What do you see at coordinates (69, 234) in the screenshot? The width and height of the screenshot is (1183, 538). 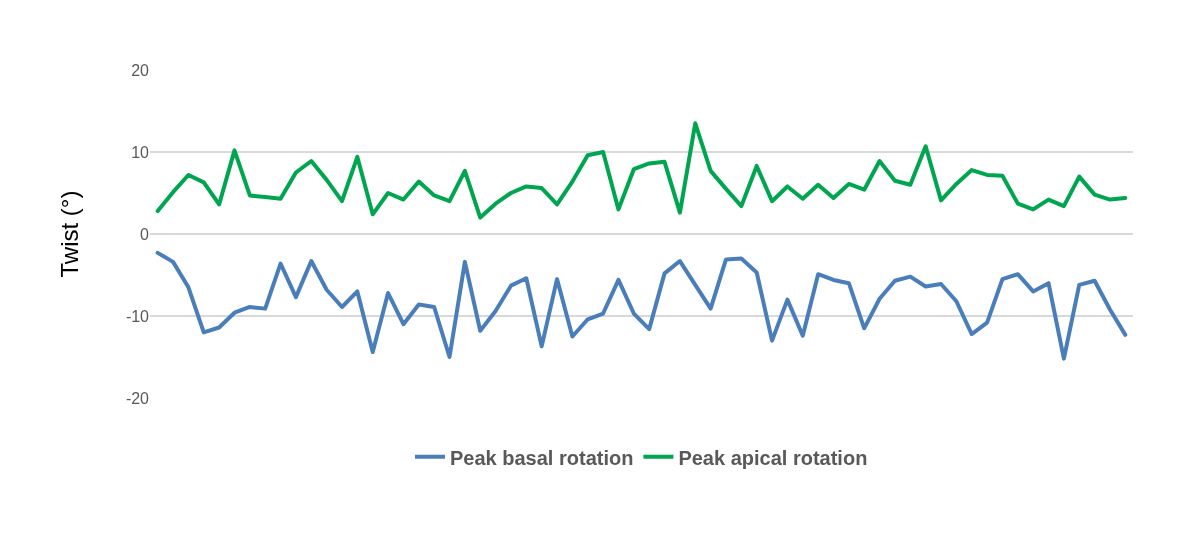 I see `y-axis-title: Twist (°)` at bounding box center [69, 234].